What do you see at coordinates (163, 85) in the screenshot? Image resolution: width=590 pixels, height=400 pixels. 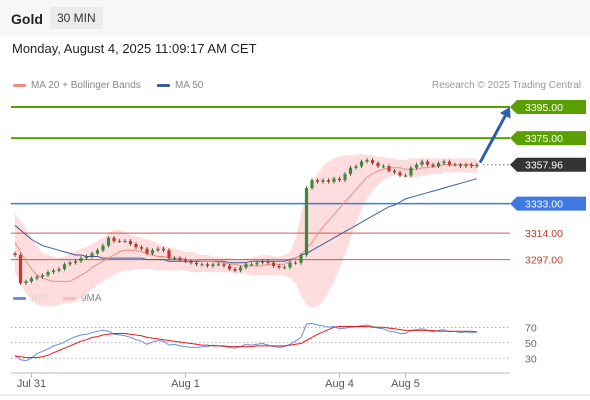 I see `legend-ma50-swatch` at bounding box center [163, 85].